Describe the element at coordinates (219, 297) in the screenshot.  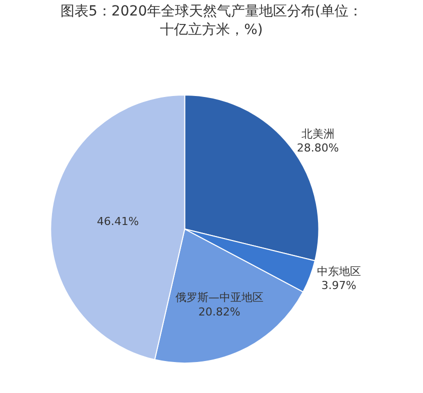
I see `slice-label: 俄罗斯—中亚地区` at that location.